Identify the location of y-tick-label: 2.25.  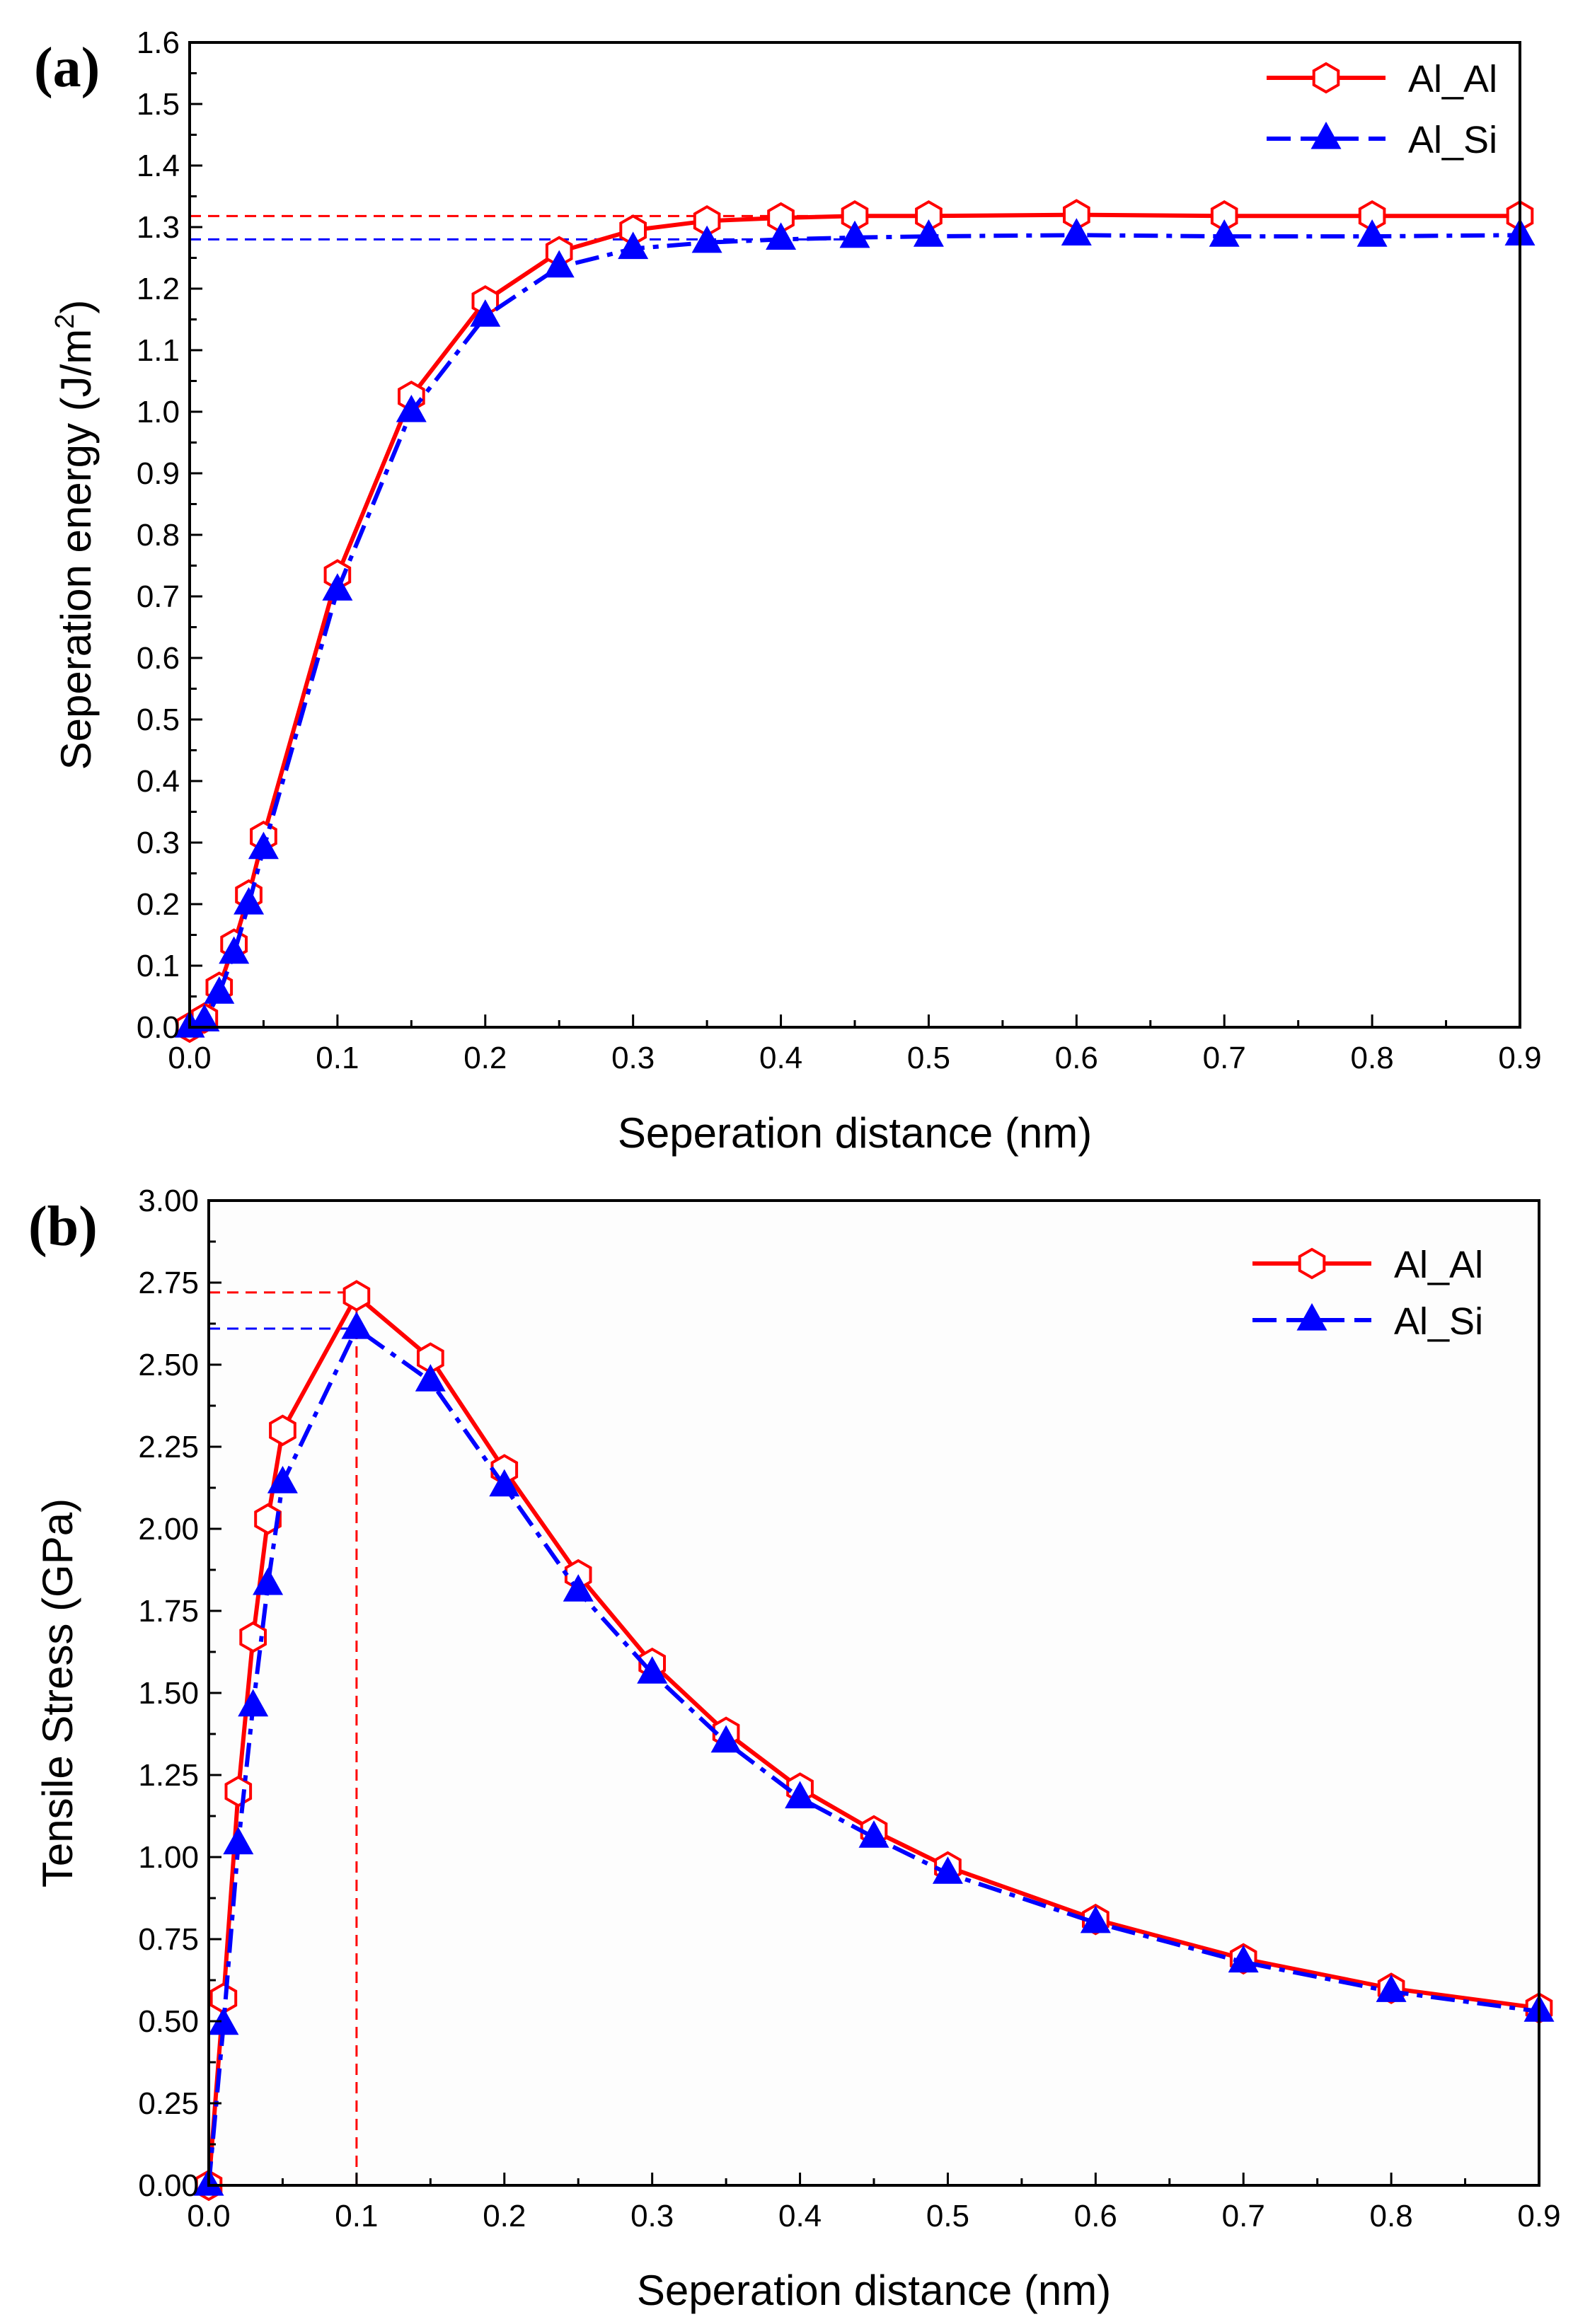
(169, 1447).